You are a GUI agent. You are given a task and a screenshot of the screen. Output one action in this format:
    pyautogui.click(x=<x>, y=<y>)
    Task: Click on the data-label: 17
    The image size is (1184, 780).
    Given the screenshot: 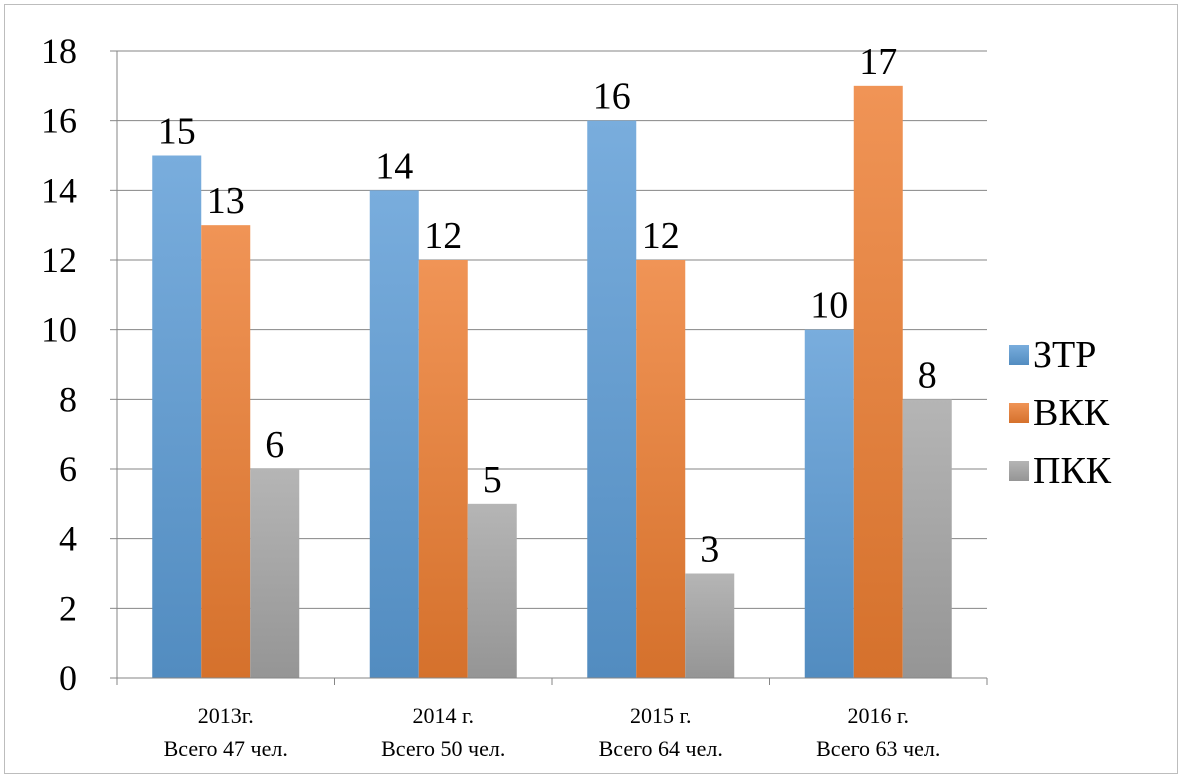 What is the action you would take?
    pyautogui.click(x=878, y=62)
    